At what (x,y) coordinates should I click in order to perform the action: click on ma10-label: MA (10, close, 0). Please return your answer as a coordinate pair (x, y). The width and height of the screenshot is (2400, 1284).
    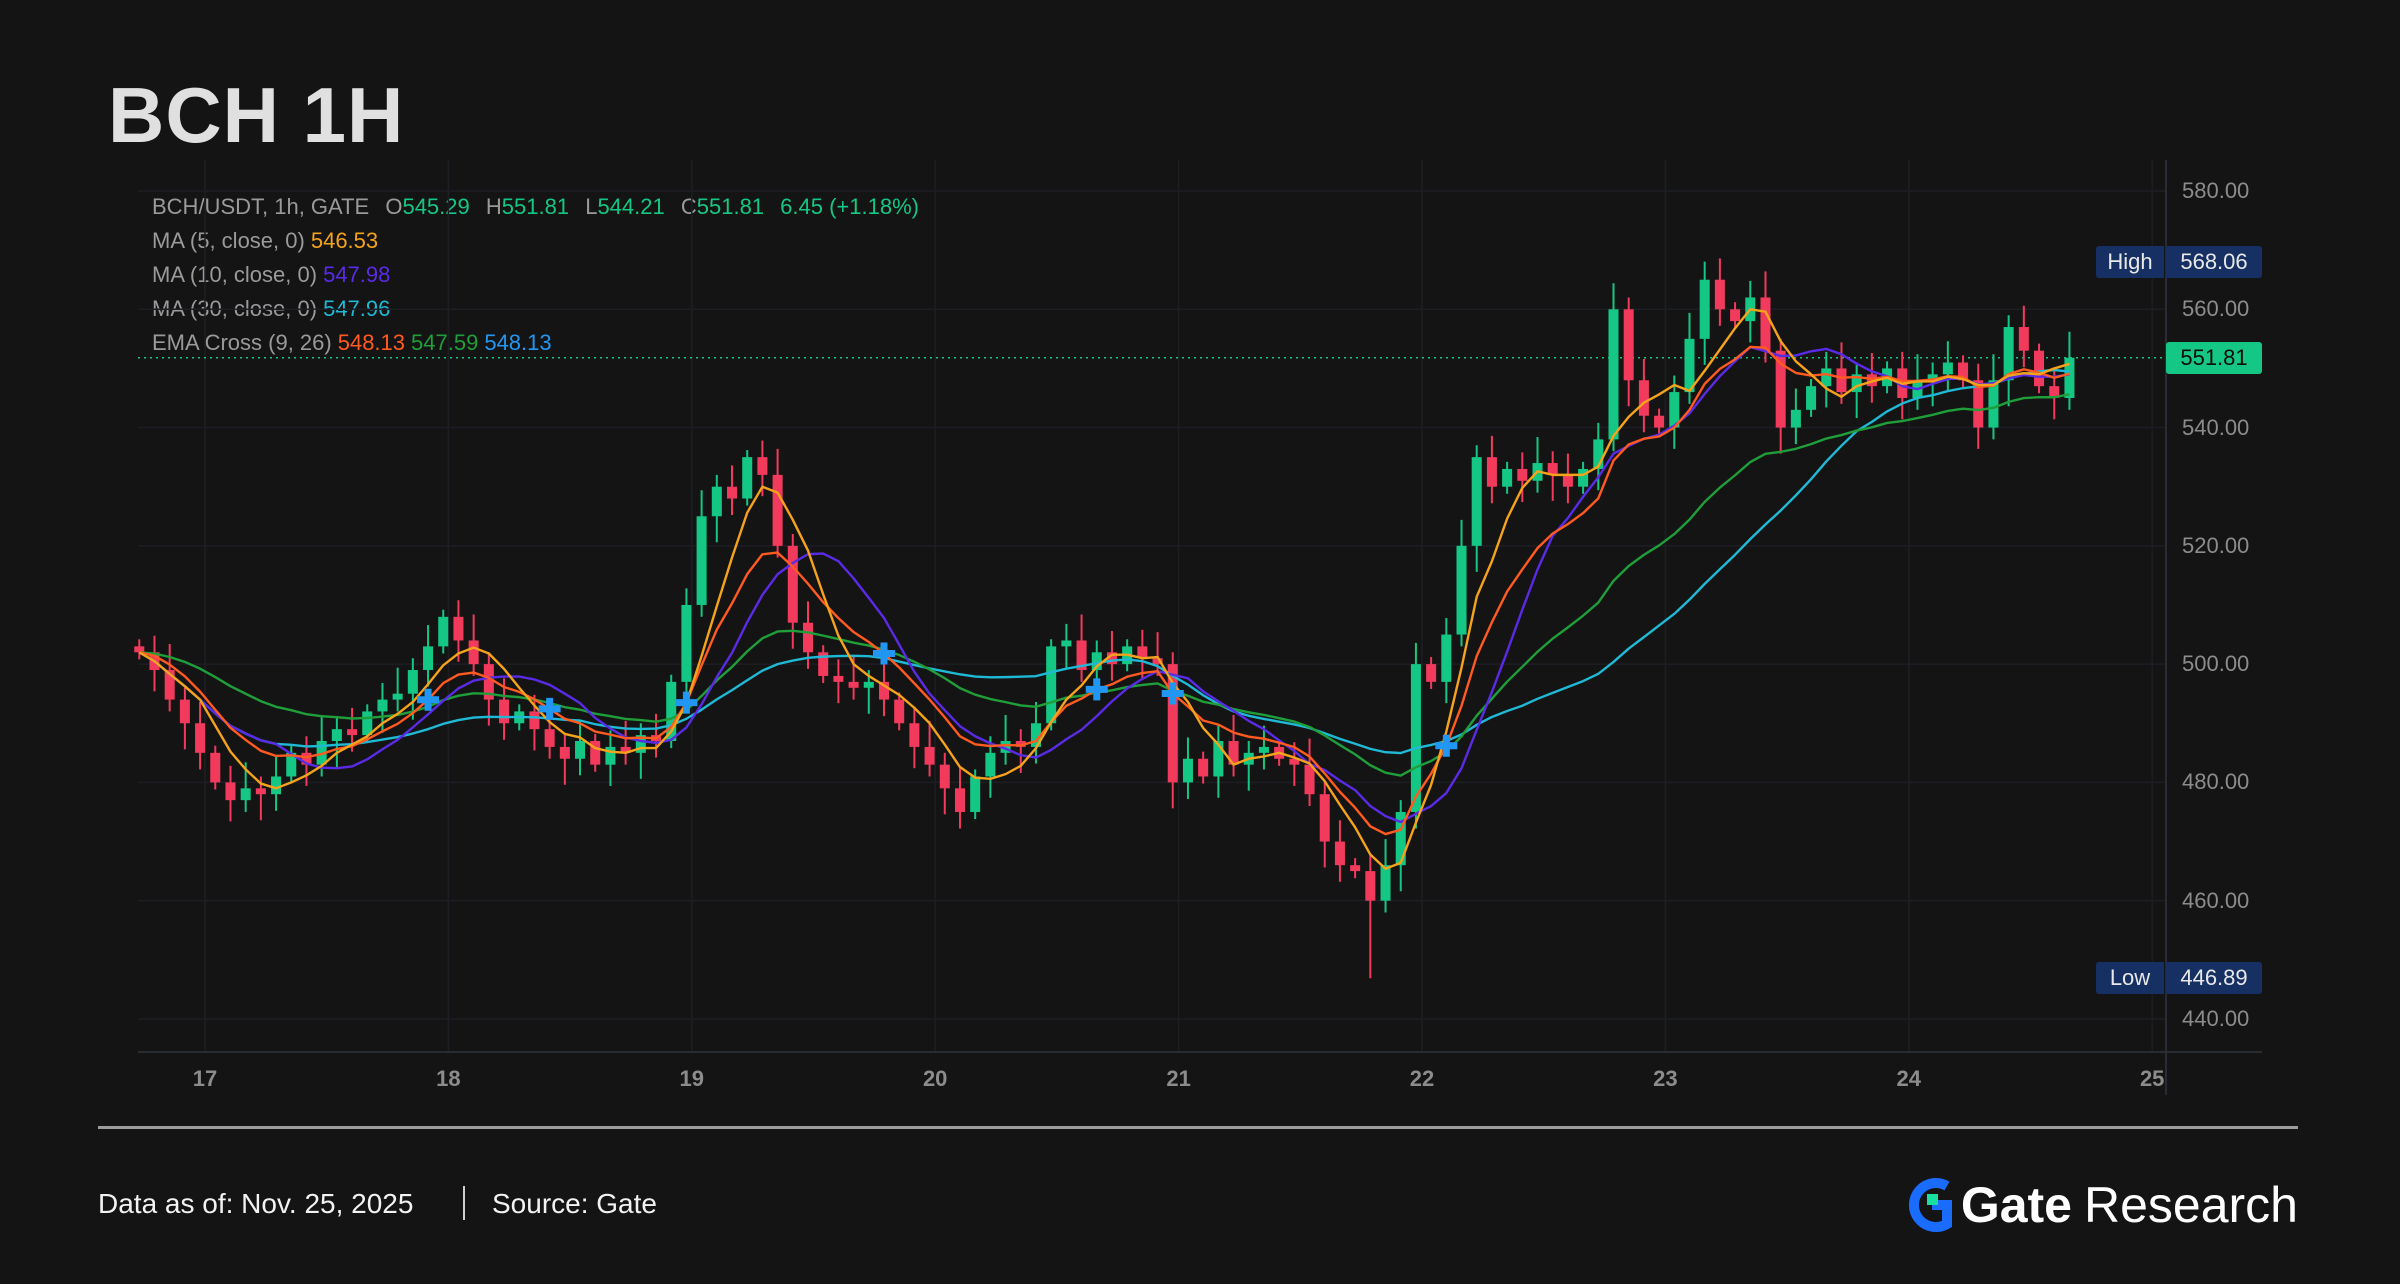
    Looking at the image, I should click on (235, 274).